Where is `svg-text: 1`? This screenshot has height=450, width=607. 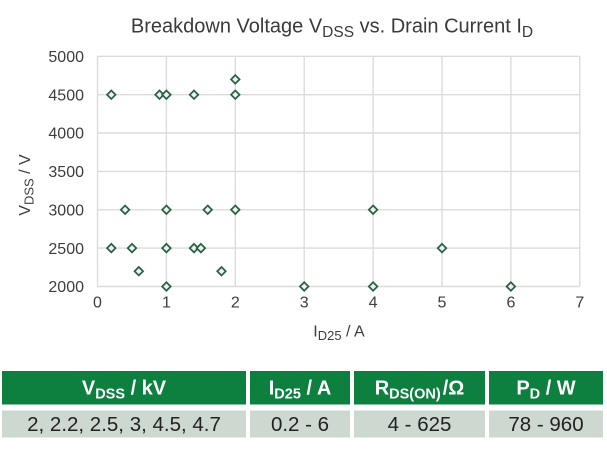
svg-text: 1 is located at coordinates (166, 303).